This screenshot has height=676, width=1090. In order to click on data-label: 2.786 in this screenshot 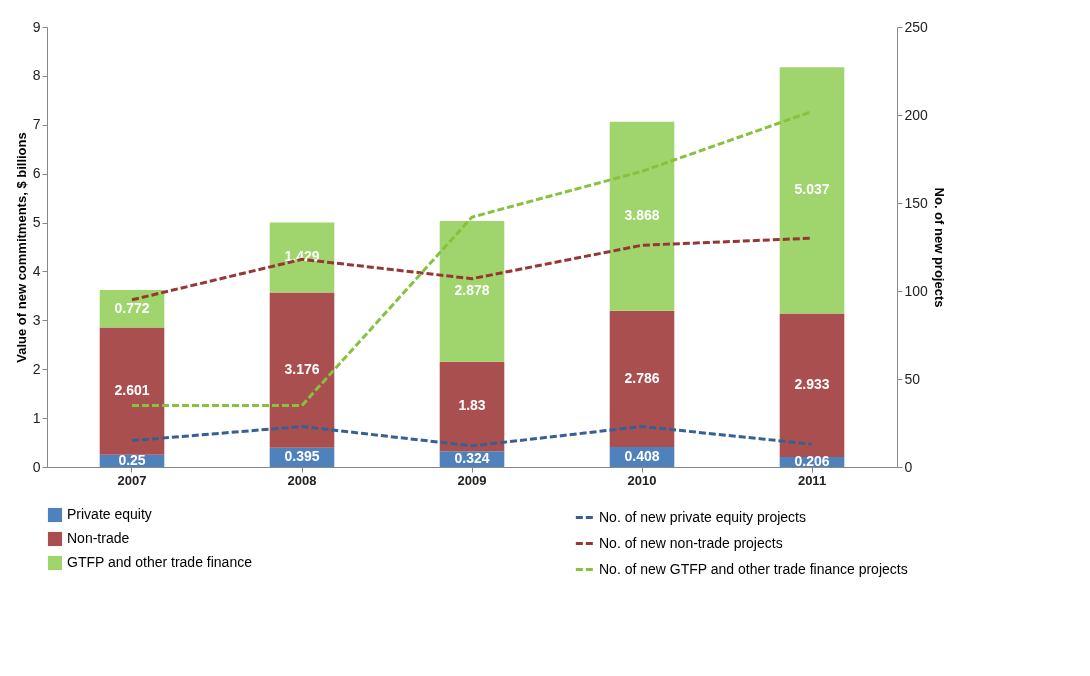, I will do `click(642, 377)`.